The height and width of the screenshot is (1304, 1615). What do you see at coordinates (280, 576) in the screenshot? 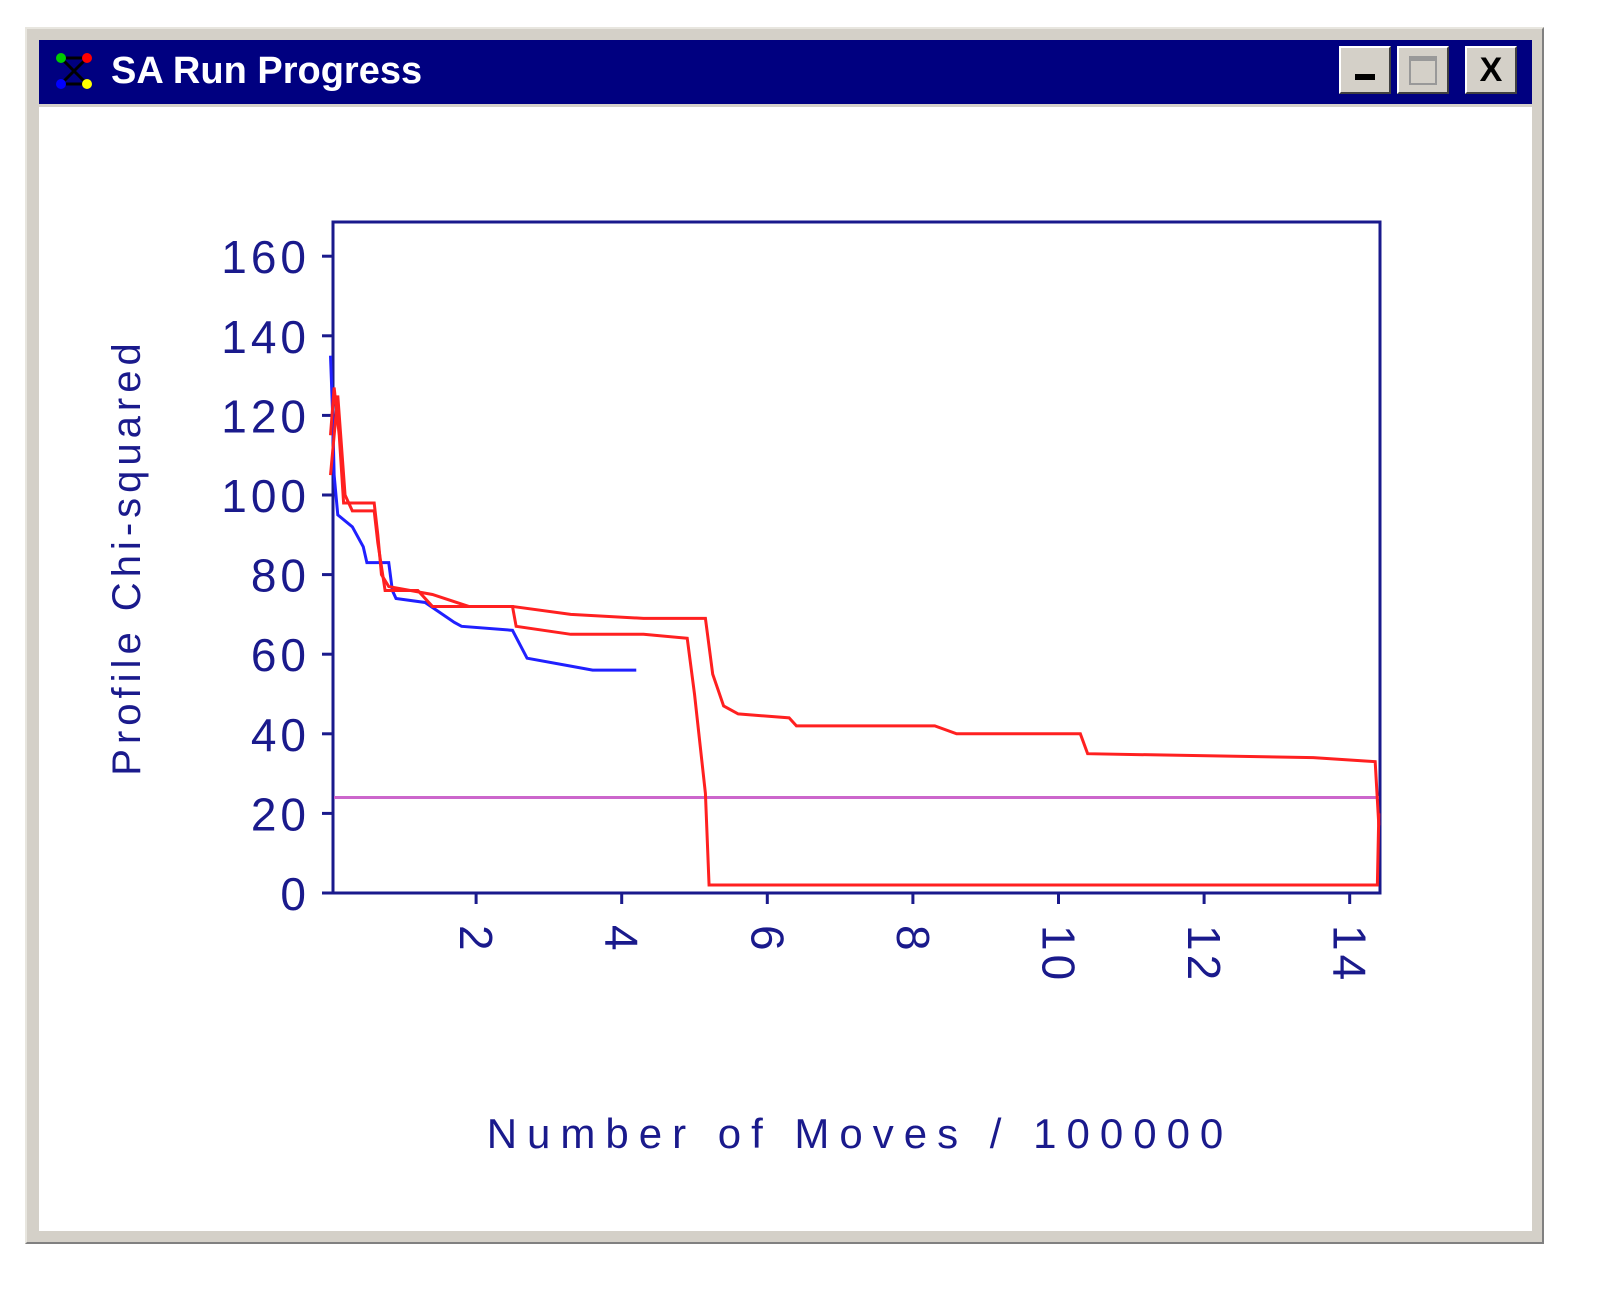
I see `y-tick-label: 80` at bounding box center [280, 576].